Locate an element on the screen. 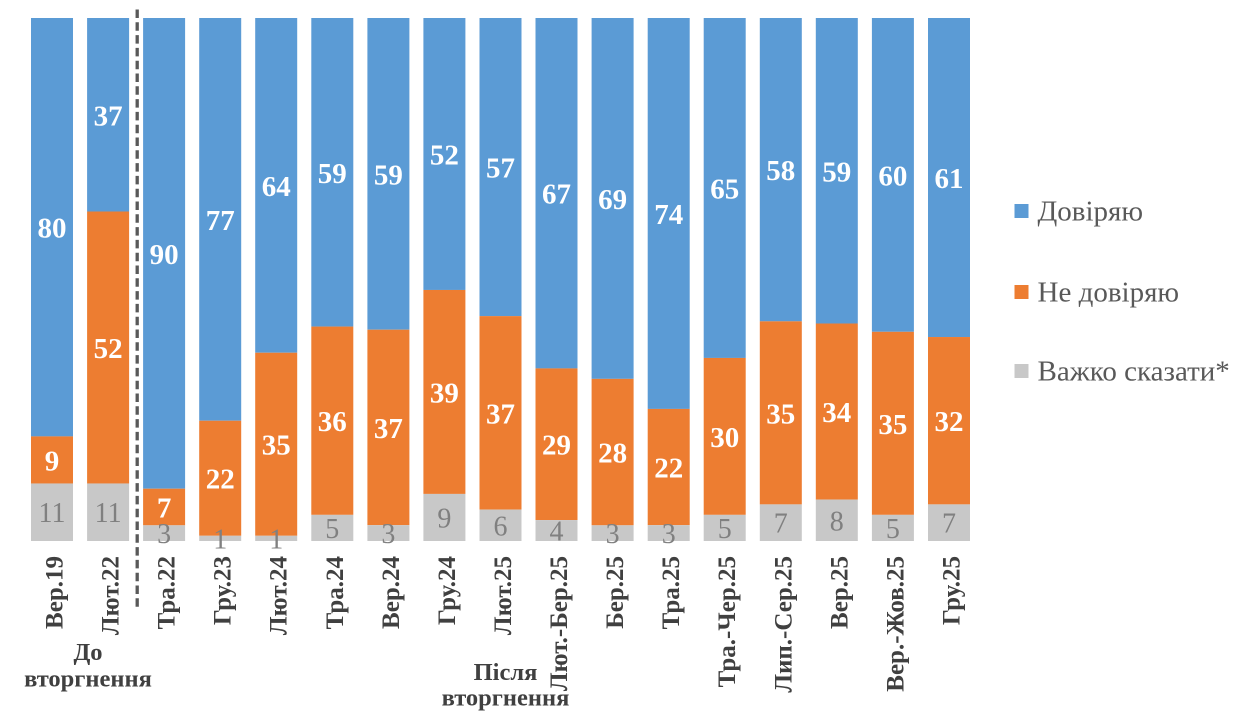  svg-text: Не довіряю is located at coordinates (1109, 292).